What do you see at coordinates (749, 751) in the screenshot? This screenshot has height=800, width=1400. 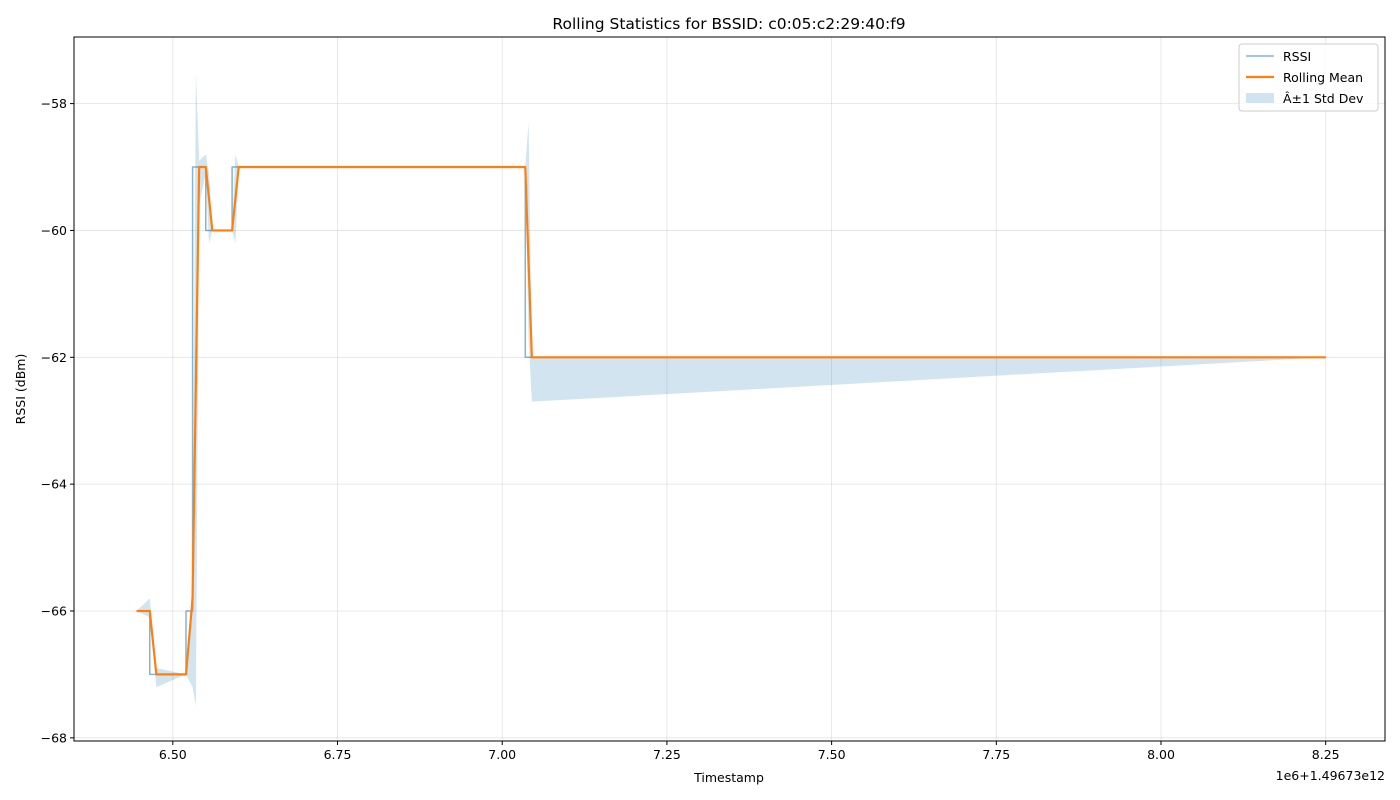 I see `x-axis: 6.50 6.75 7.00 7.25 7.50 7.75 8.00 8.25` at bounding box center [749, 751].